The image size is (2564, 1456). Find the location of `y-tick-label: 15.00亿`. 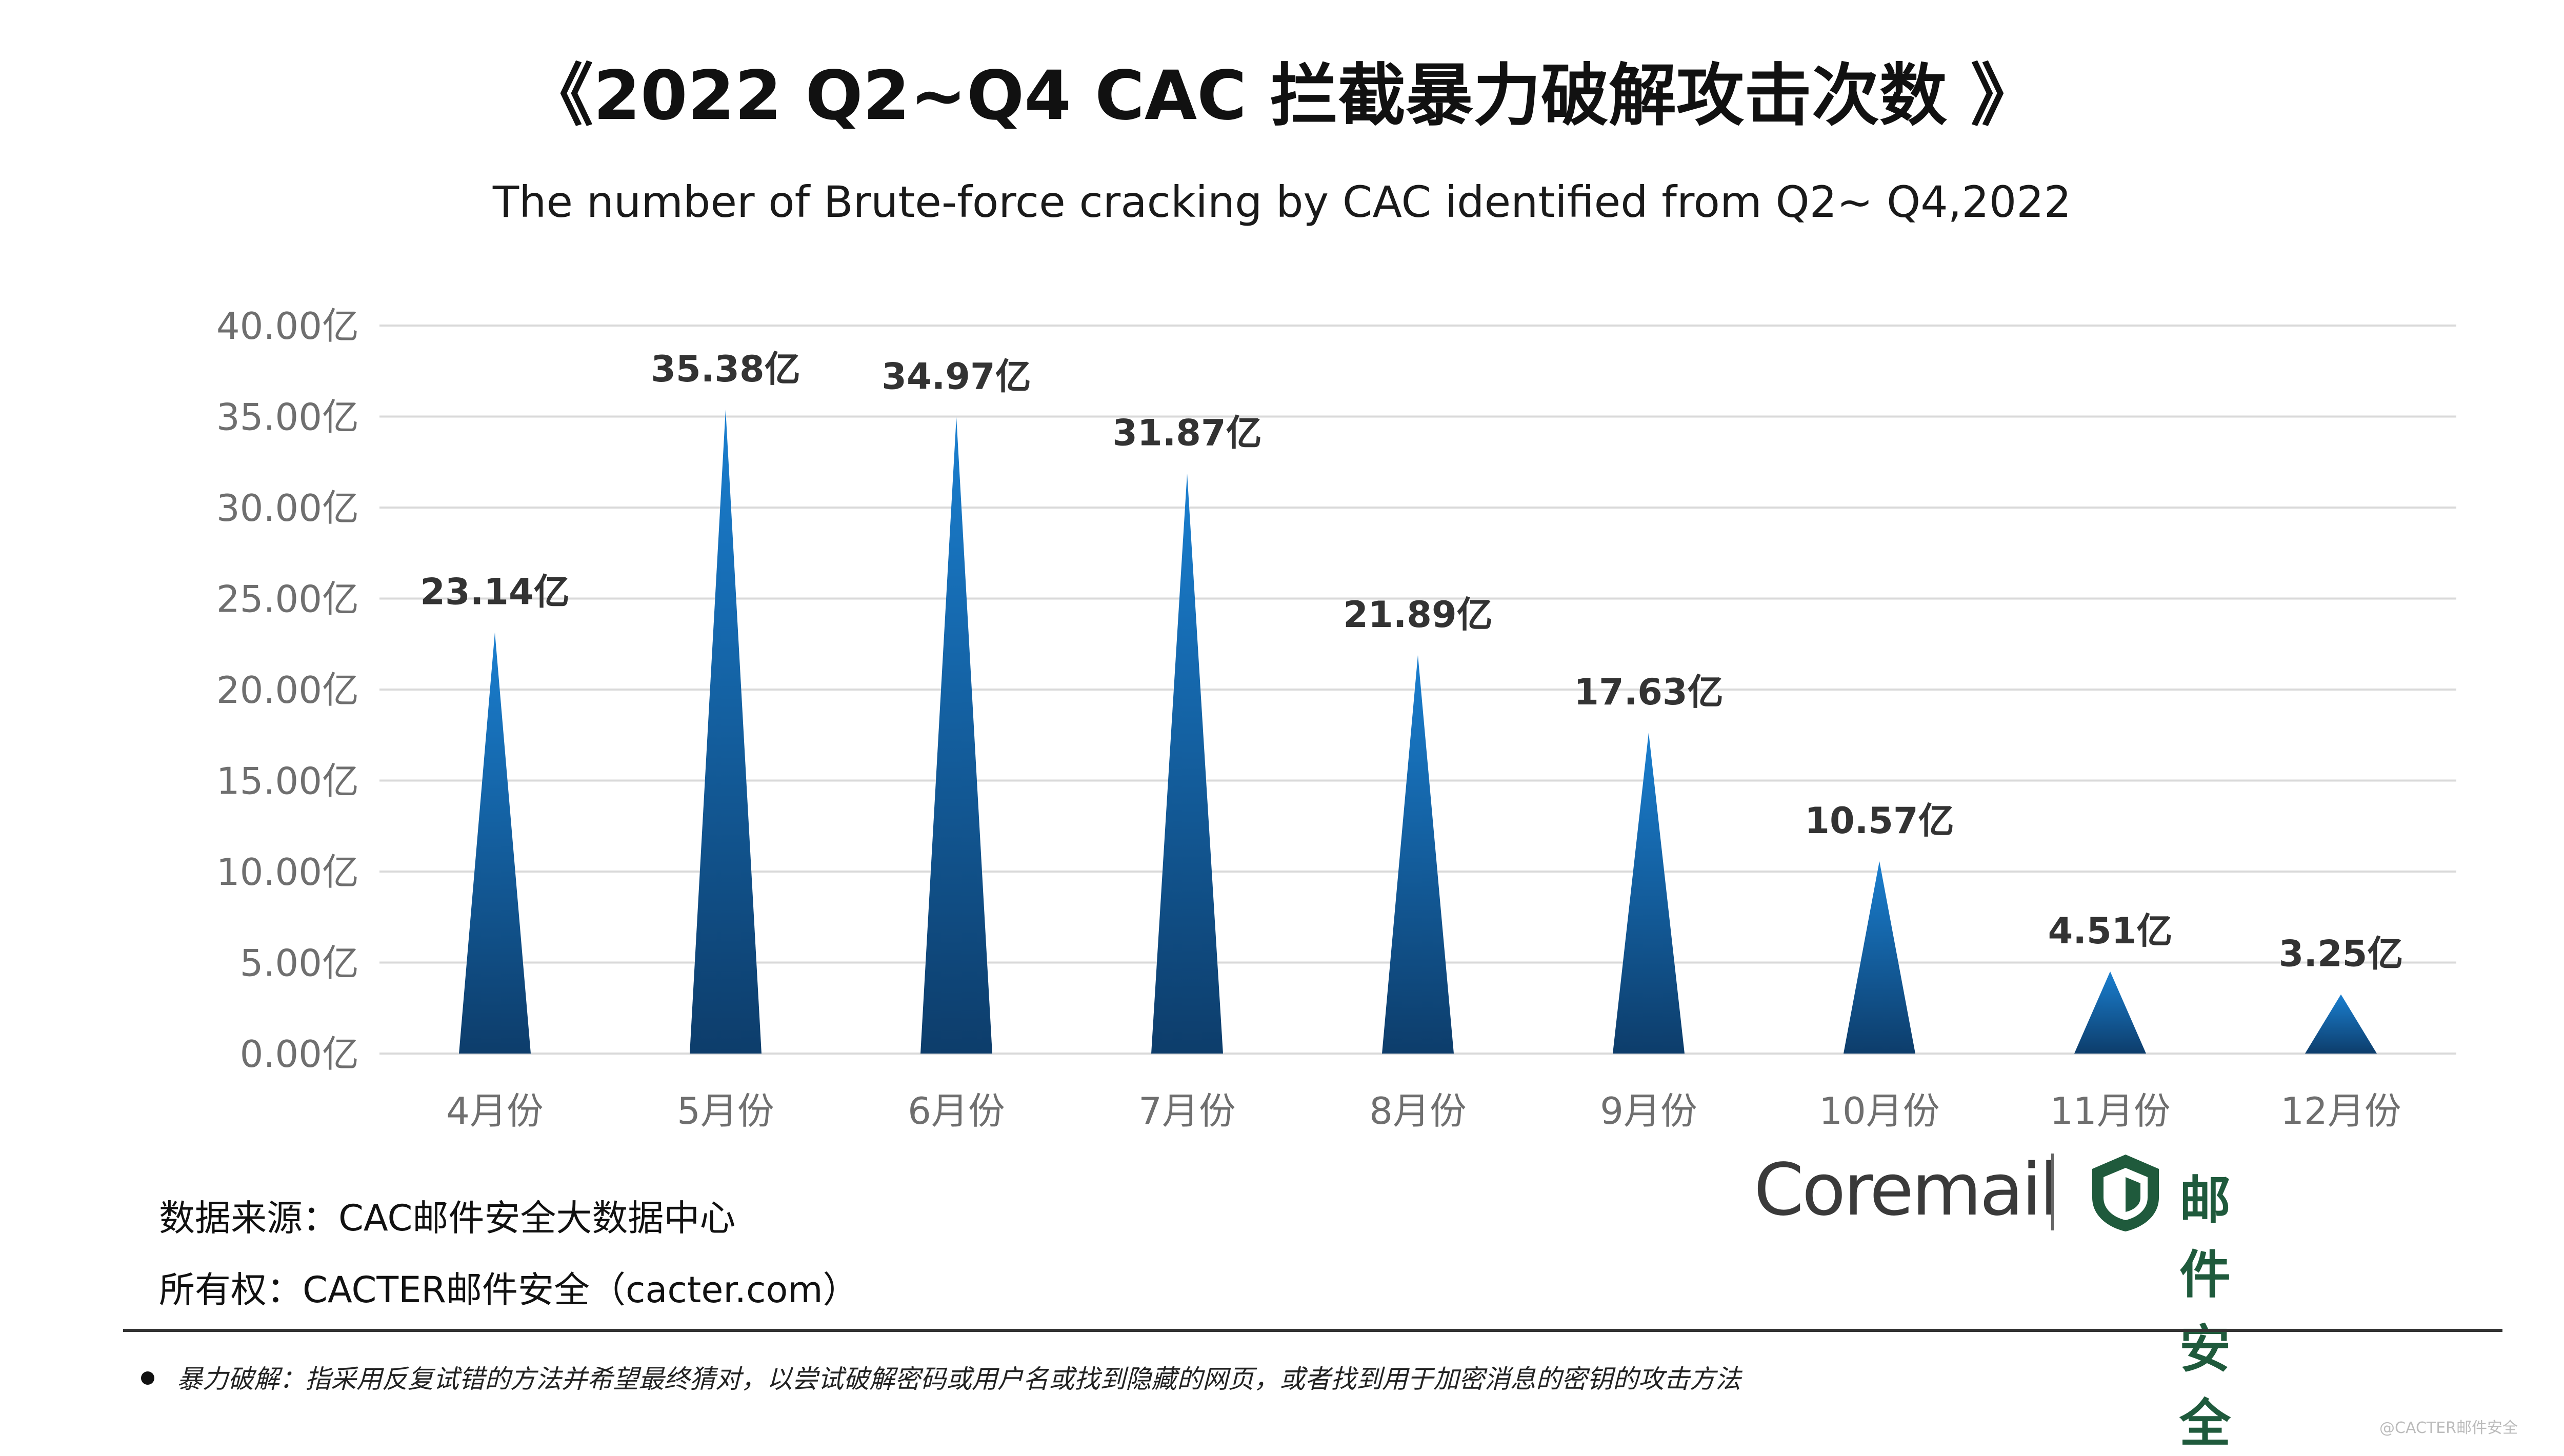

y-tick-label: 15.00亿 is located at coordinates (287, 781).